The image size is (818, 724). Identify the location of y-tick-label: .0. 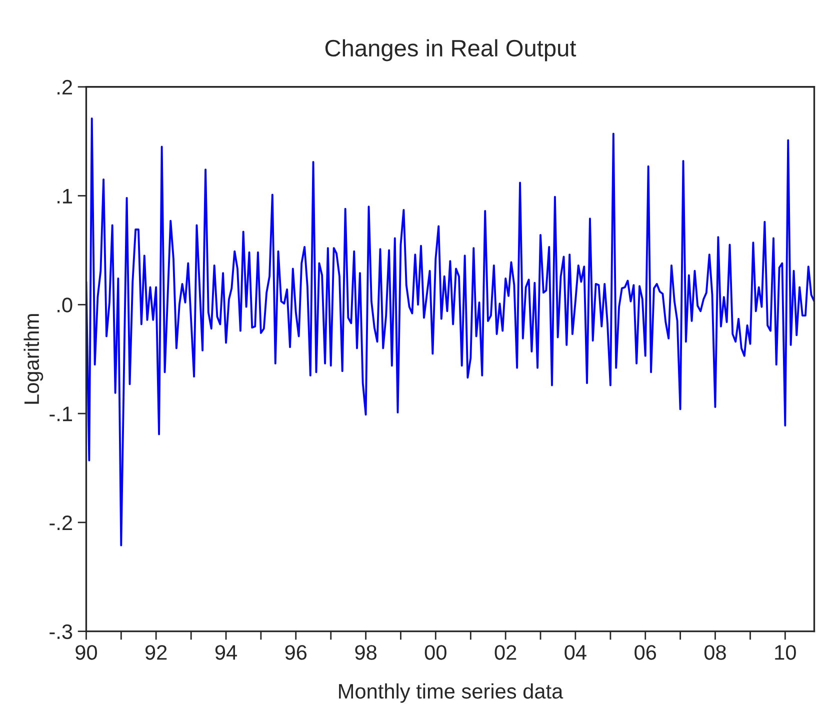
(65, 305).